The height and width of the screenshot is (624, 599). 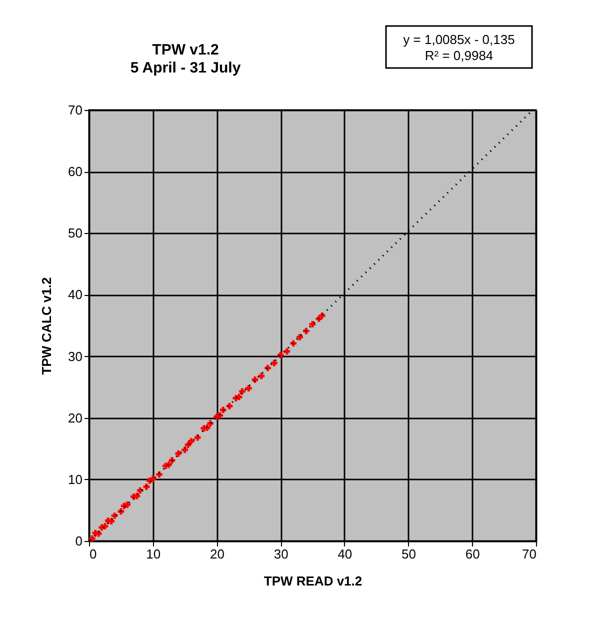 What do you see at coordinates (153, 554) in the screenshot?
I see `x-tick-label: 10` at bounding box center [153, 554].